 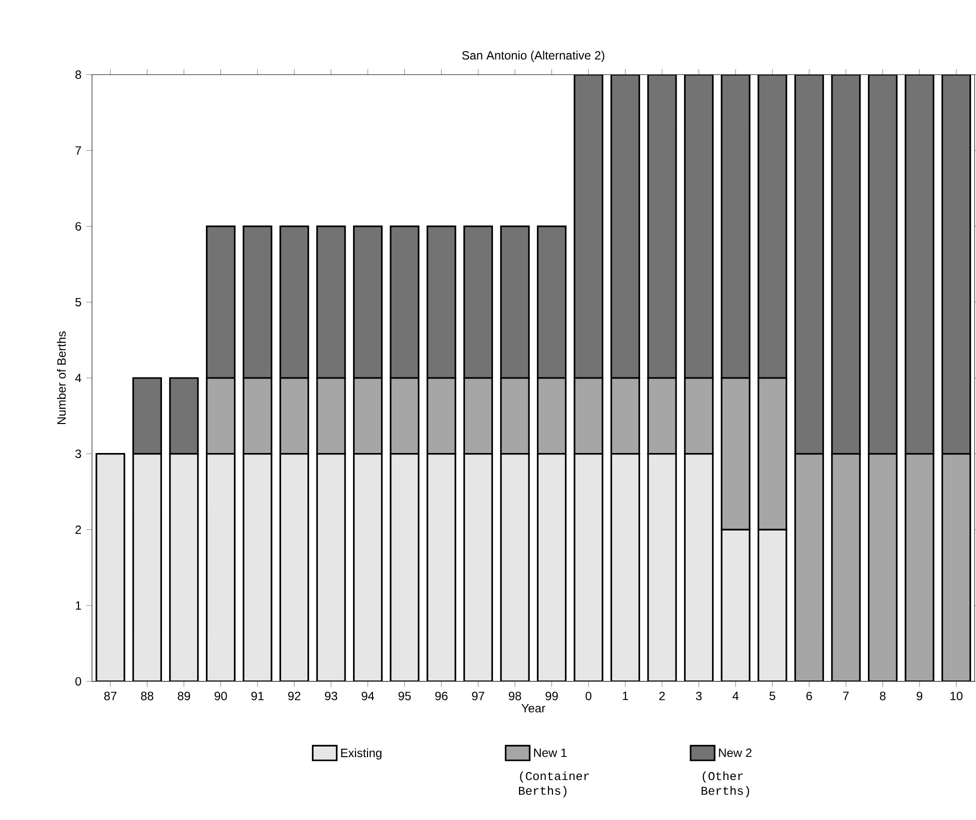 I want to click on x-tick-label: 8, so click(x=883, y=696).